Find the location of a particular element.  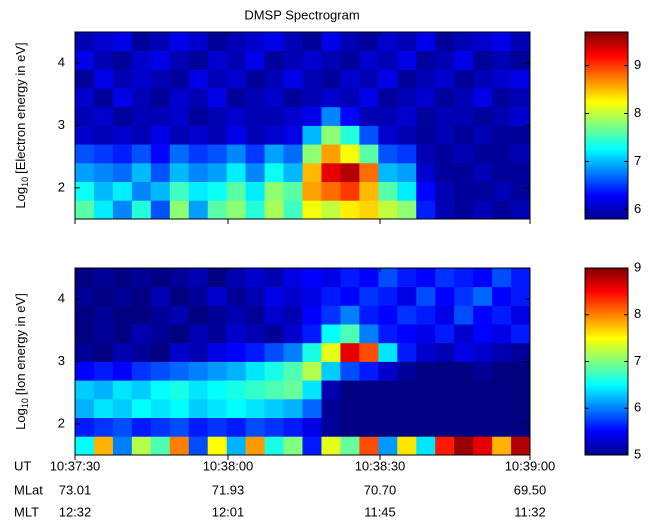

ephemeris-value: 11:45 is located at coordinates (380, 511).